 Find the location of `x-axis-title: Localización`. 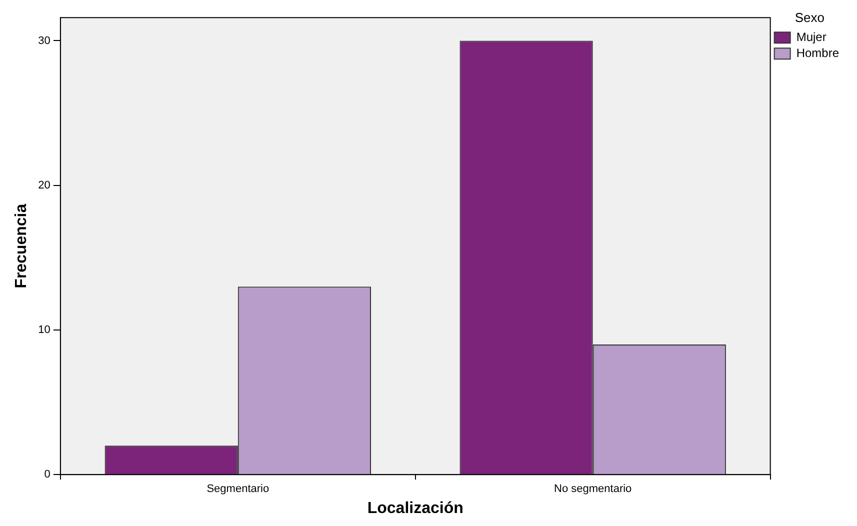

x-axis-title: Localización is located at coordinates (415, 508).